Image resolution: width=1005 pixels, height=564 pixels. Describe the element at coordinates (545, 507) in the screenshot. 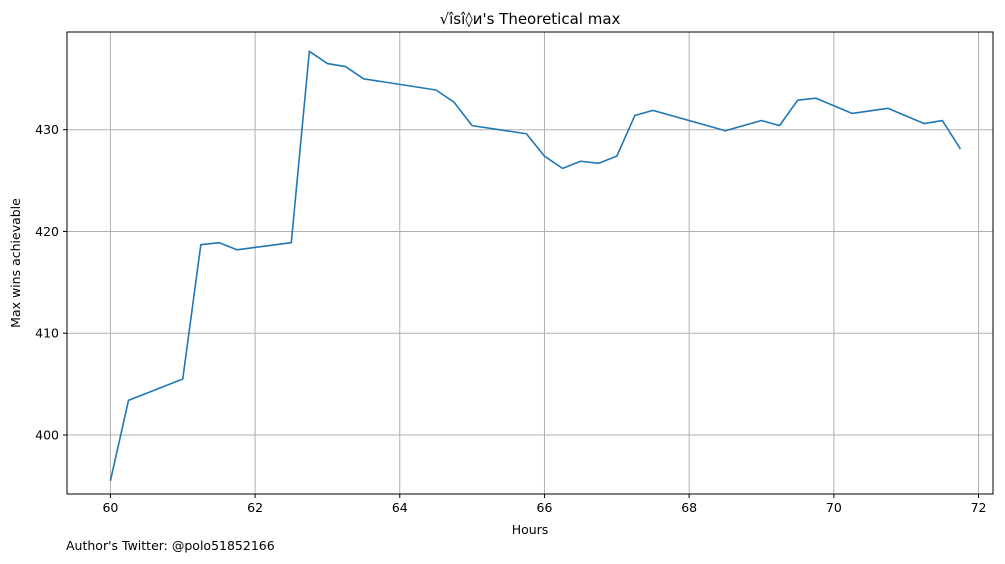

I see `x-tick-label: 66` at that location.